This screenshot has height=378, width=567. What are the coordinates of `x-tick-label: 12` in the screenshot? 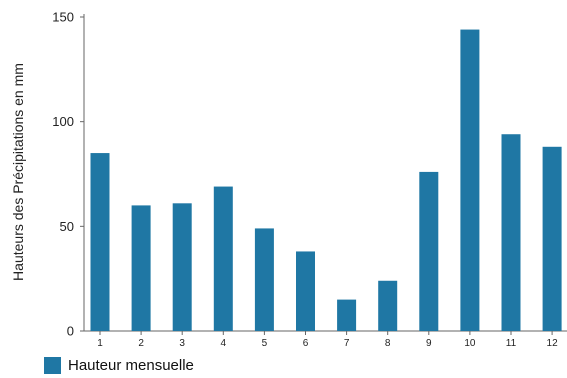 It's located at (553, 343).